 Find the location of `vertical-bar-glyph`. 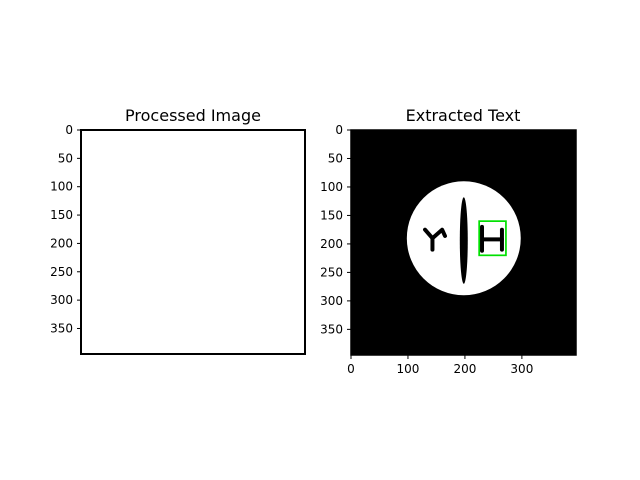

vertical-bar-glyph is located at coordinates (463, 240).